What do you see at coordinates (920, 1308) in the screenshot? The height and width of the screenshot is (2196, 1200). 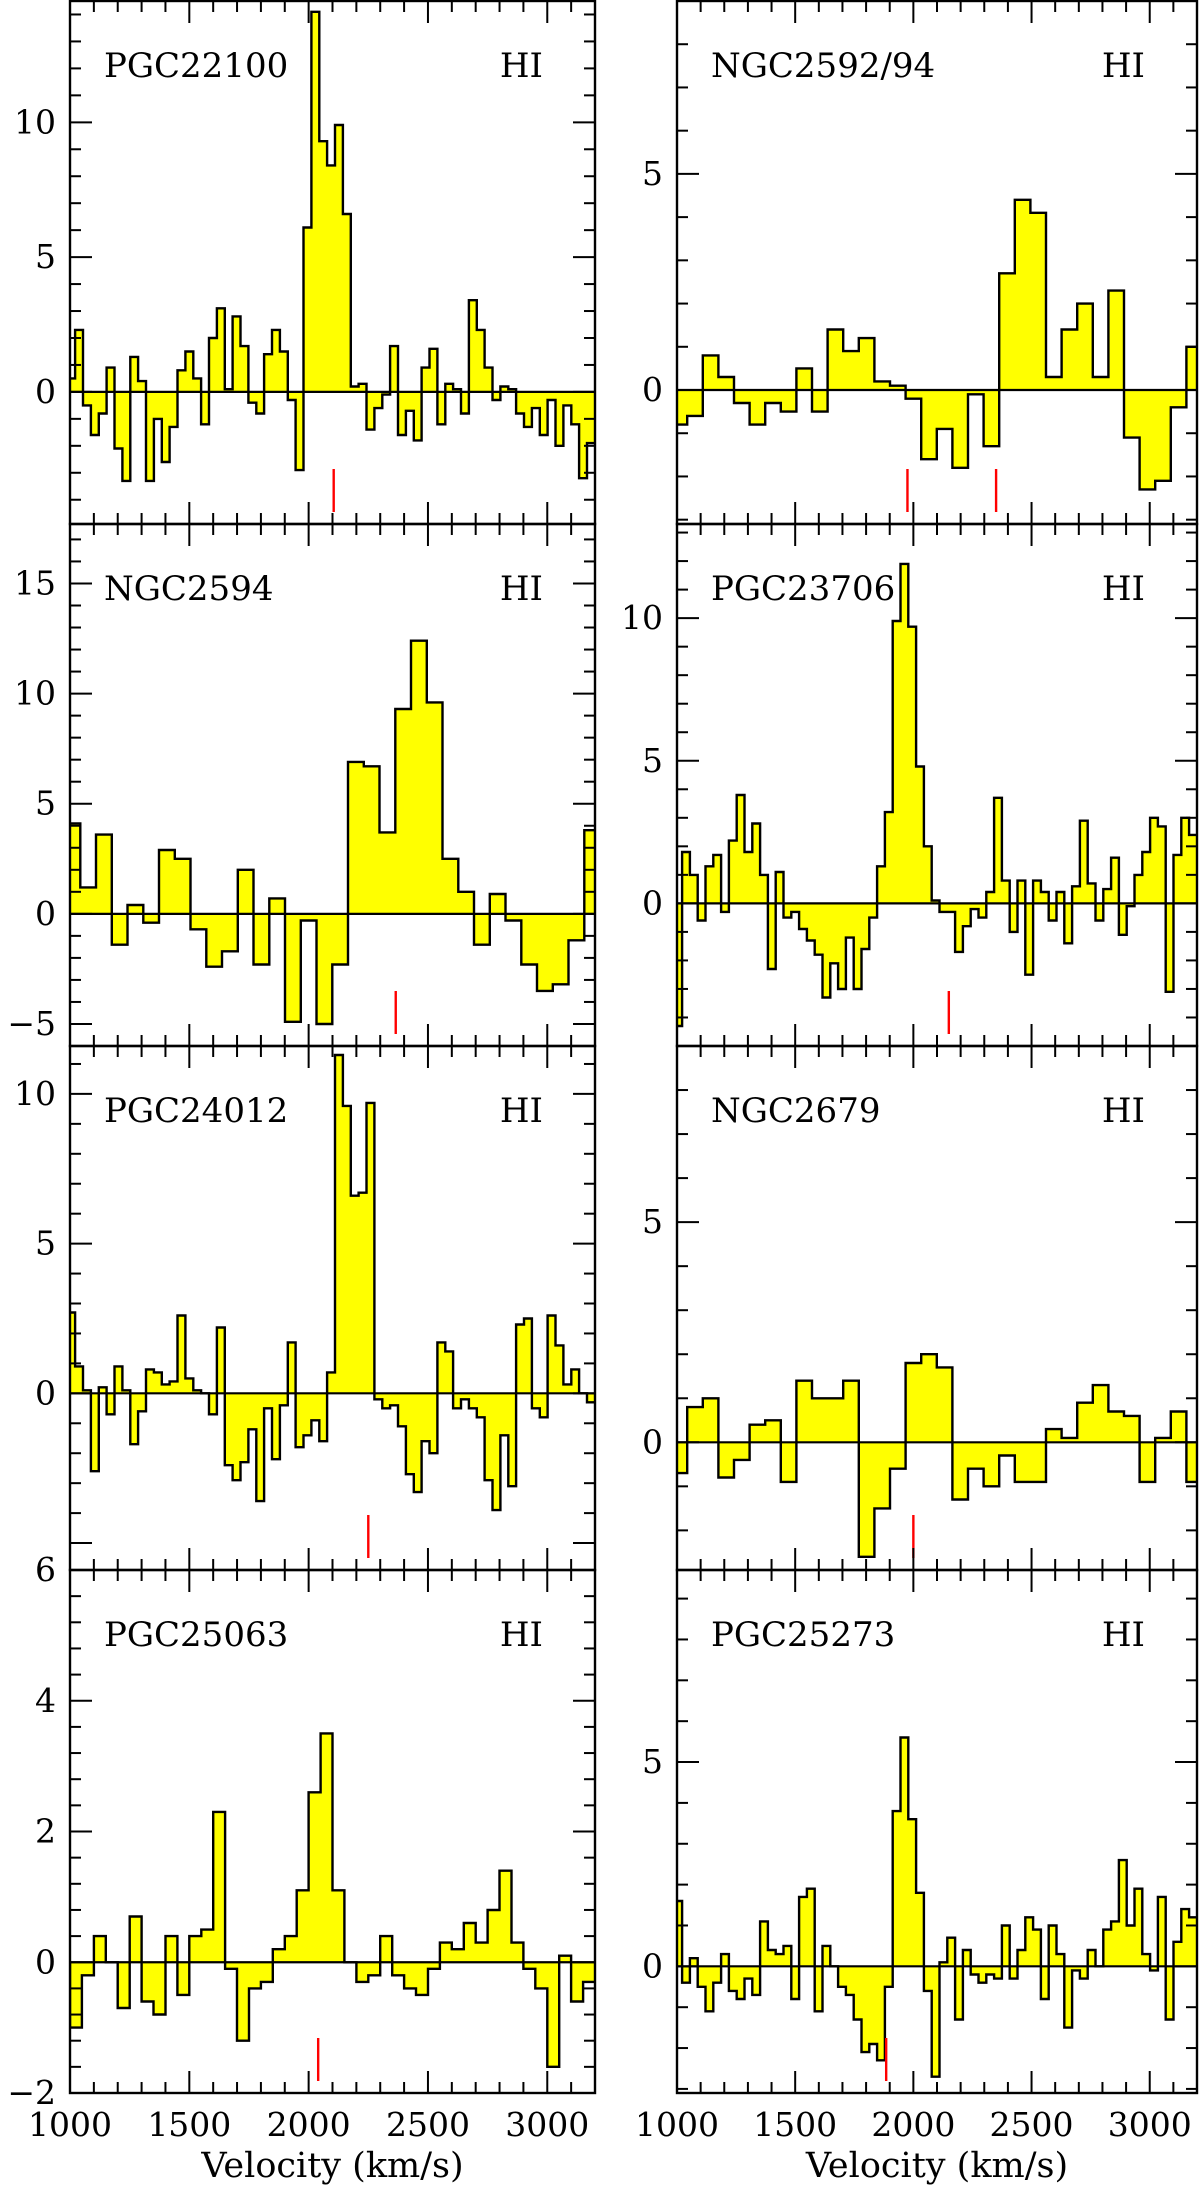 I see `panel-5: 0 5 NGC2679 HI` at bounding box center [920, 1308].